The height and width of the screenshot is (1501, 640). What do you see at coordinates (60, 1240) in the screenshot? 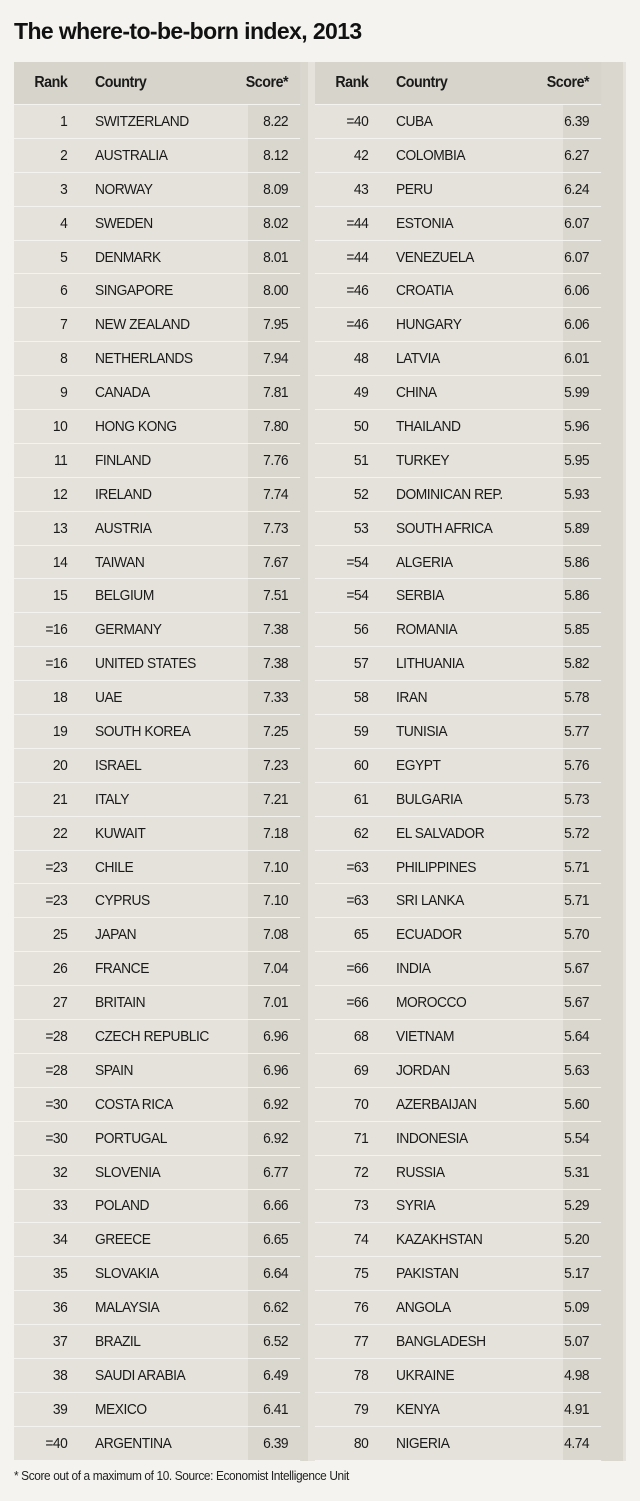
I see `rank-cell: 34` at bounding box center [60, 1240].